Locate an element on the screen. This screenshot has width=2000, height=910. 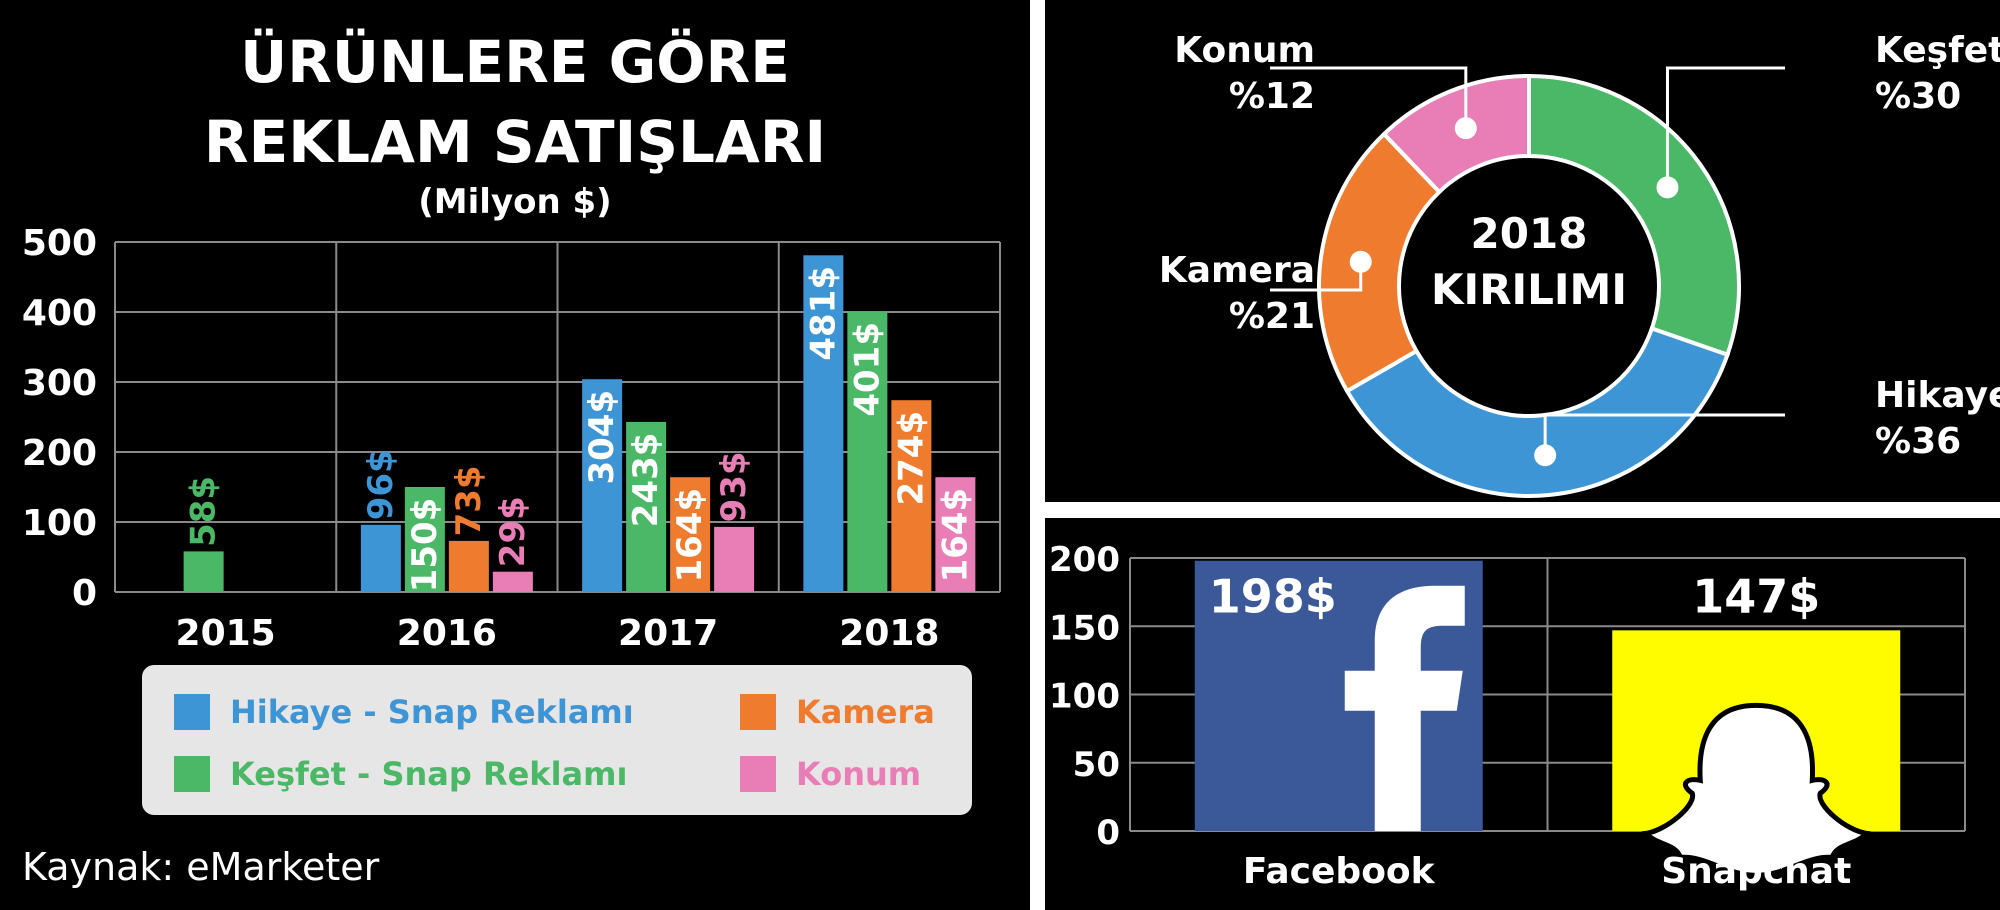
callout-line-konum is located at coordinates (1369, 97).